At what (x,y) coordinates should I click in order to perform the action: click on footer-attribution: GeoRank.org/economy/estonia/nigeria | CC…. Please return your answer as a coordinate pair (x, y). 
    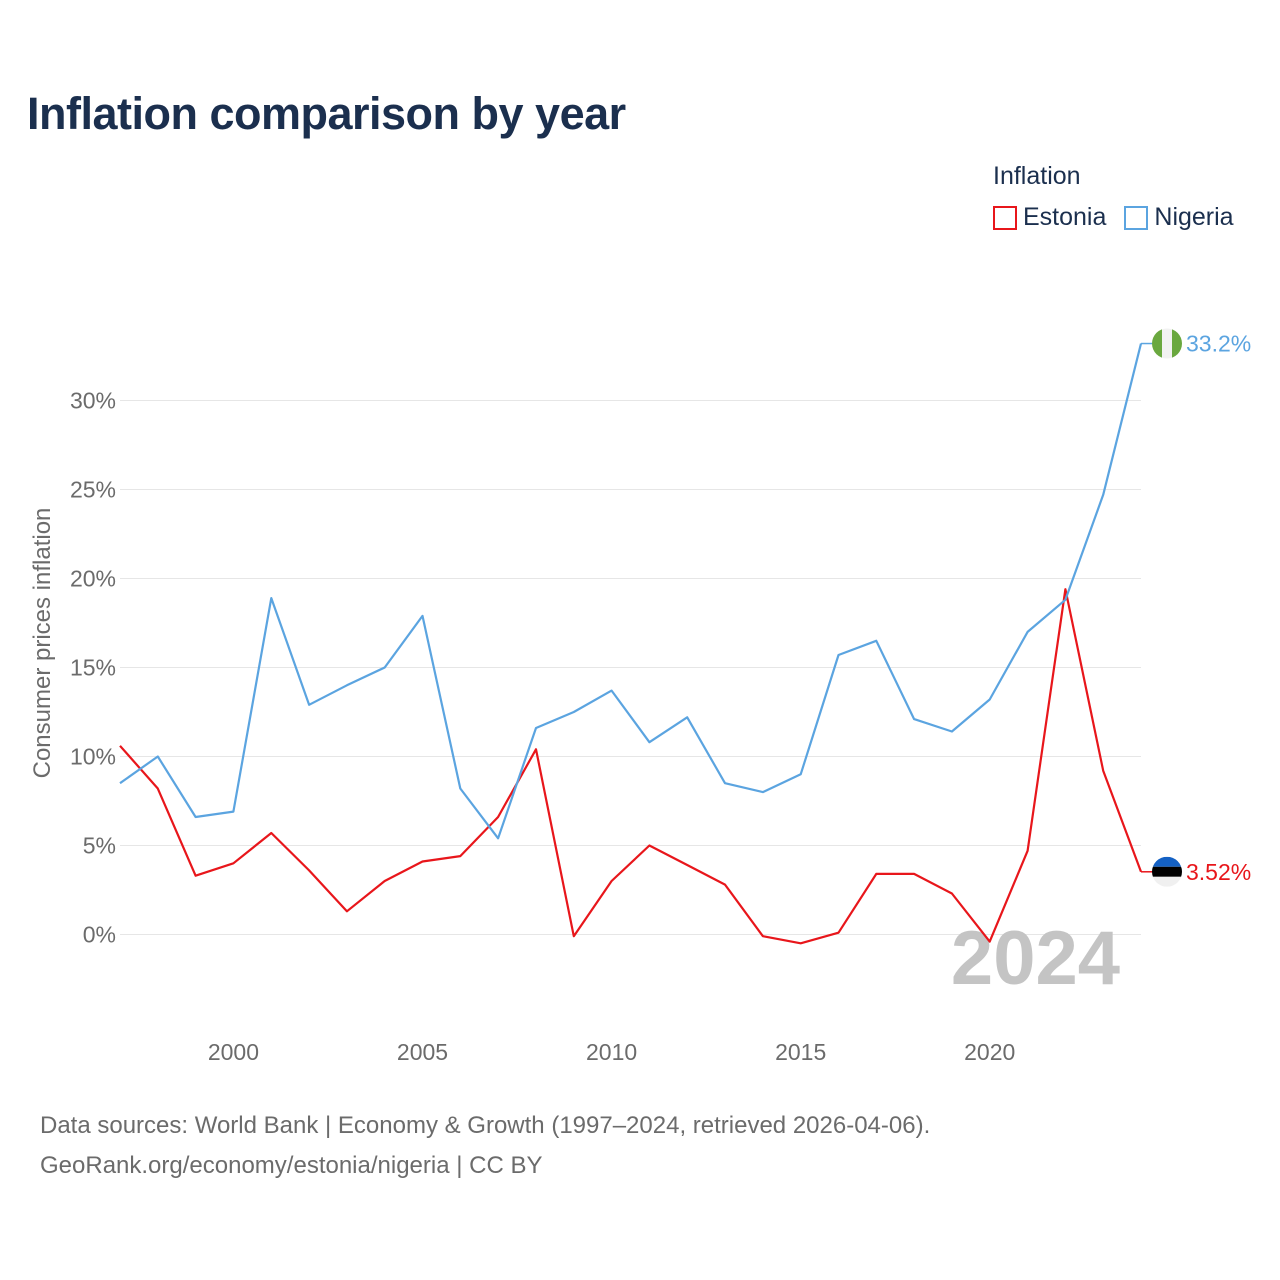
    Looking at the image, I should click on (291, 1165).